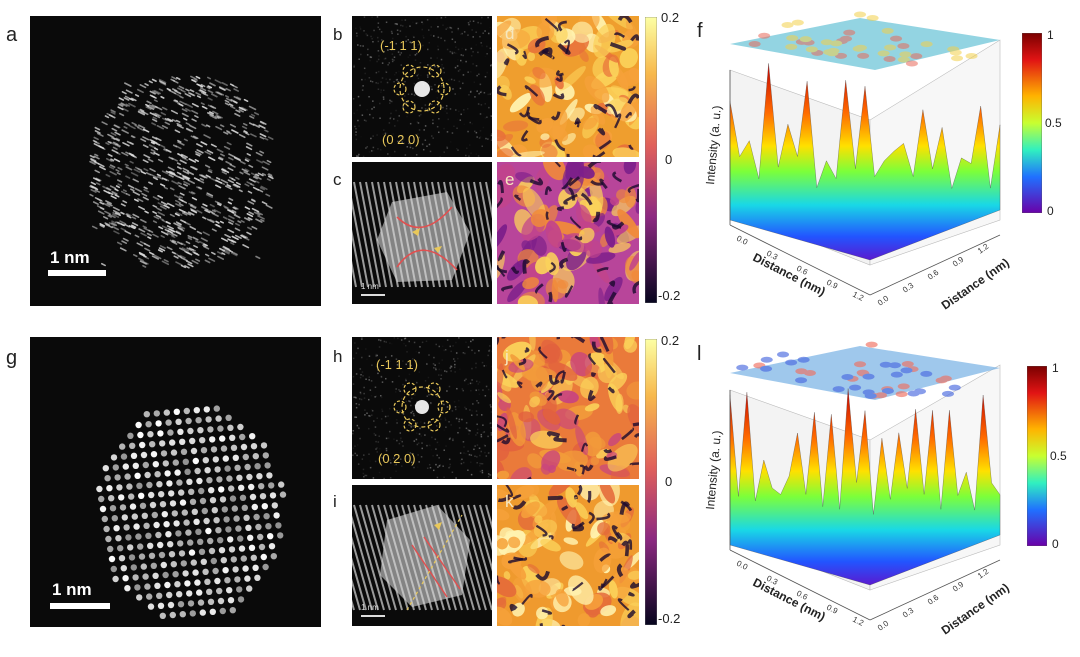 This screenshot has width=1080, height=657. What do you see at coordinates (983, 574) in the screenshot?
I see `ytick-bottom-4: 1.2` at bounding box center [983, 574].